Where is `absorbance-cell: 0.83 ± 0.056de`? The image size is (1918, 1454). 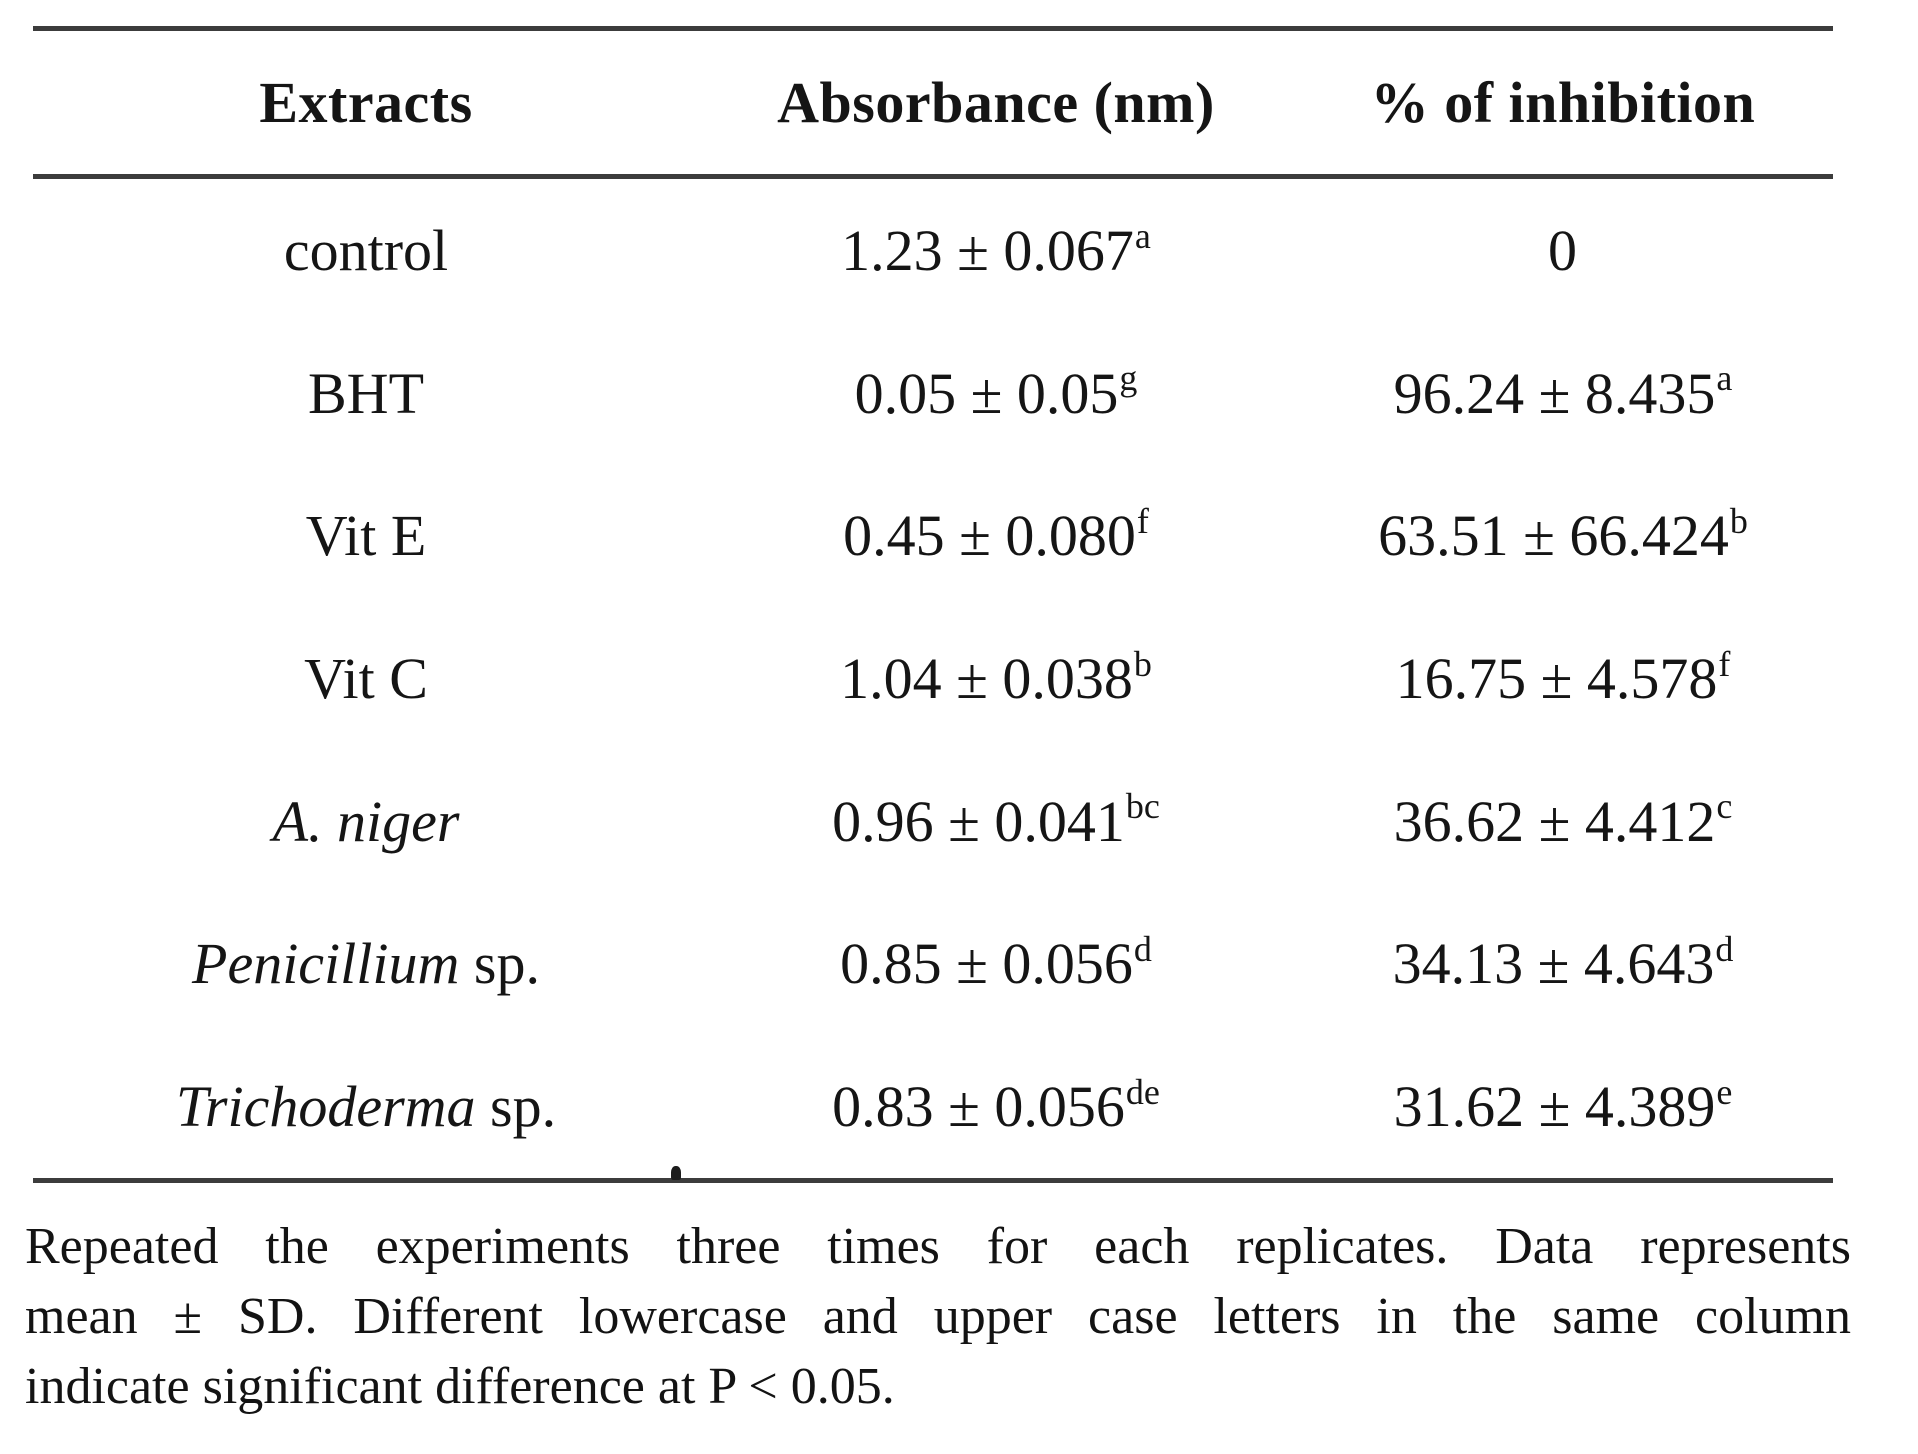 absorbance-cell: 0.83 ± 0.056de is located at coordinates (996, 1105).